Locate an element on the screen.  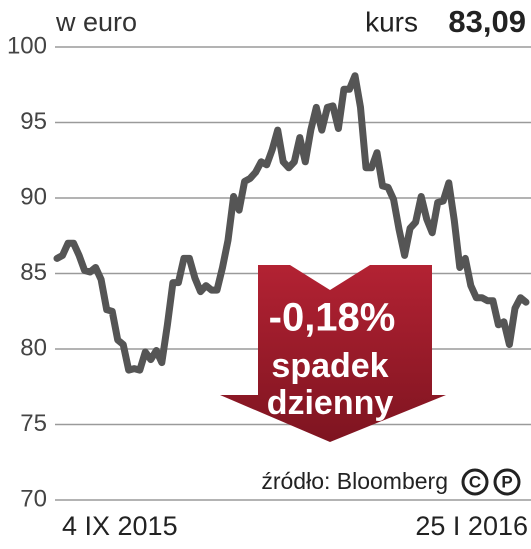
y-tick-label: 90 is located at coordinates (33, 196).